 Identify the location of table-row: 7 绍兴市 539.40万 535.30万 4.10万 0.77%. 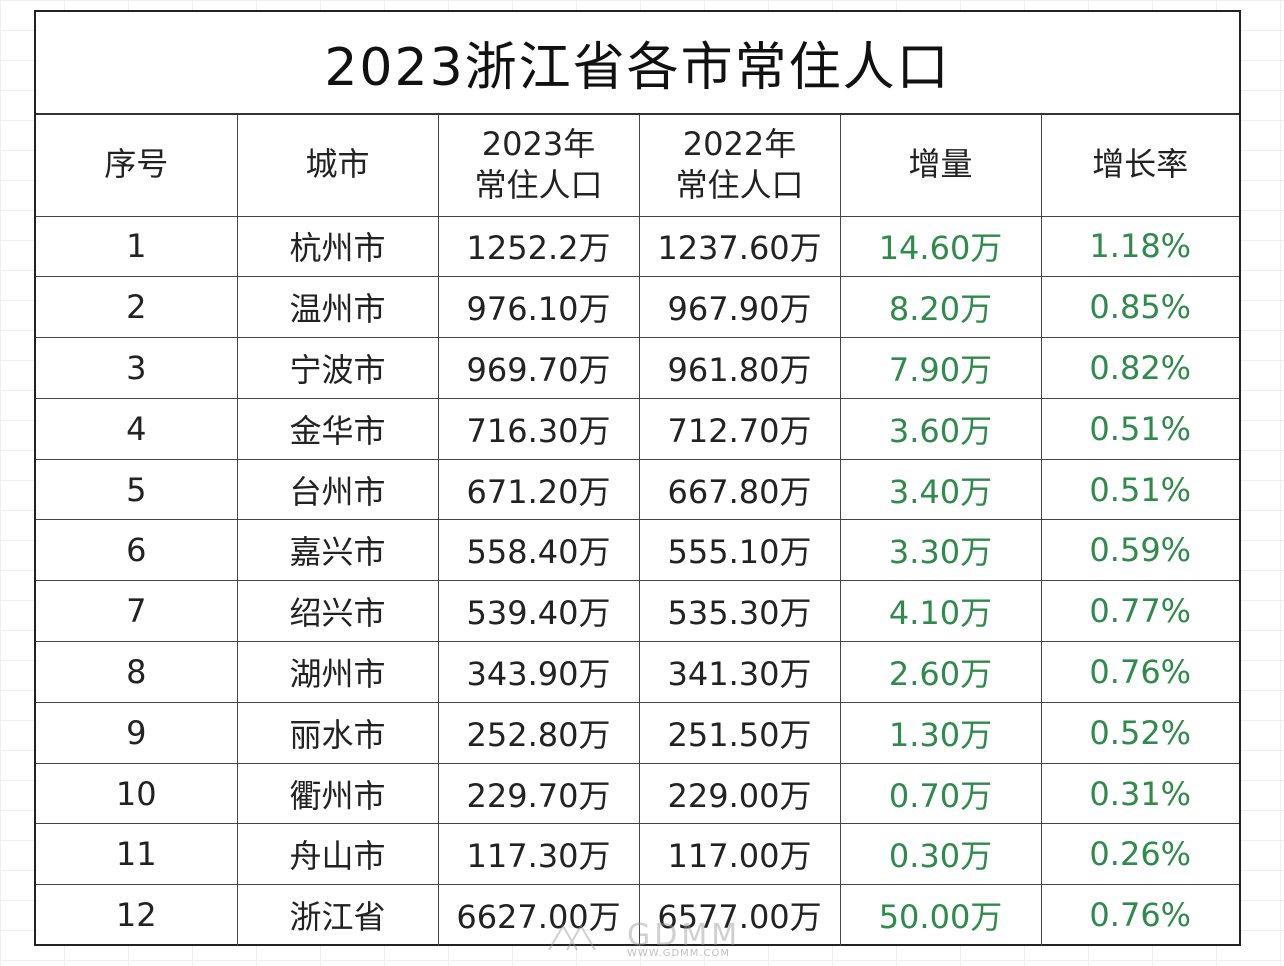
(637, 611).